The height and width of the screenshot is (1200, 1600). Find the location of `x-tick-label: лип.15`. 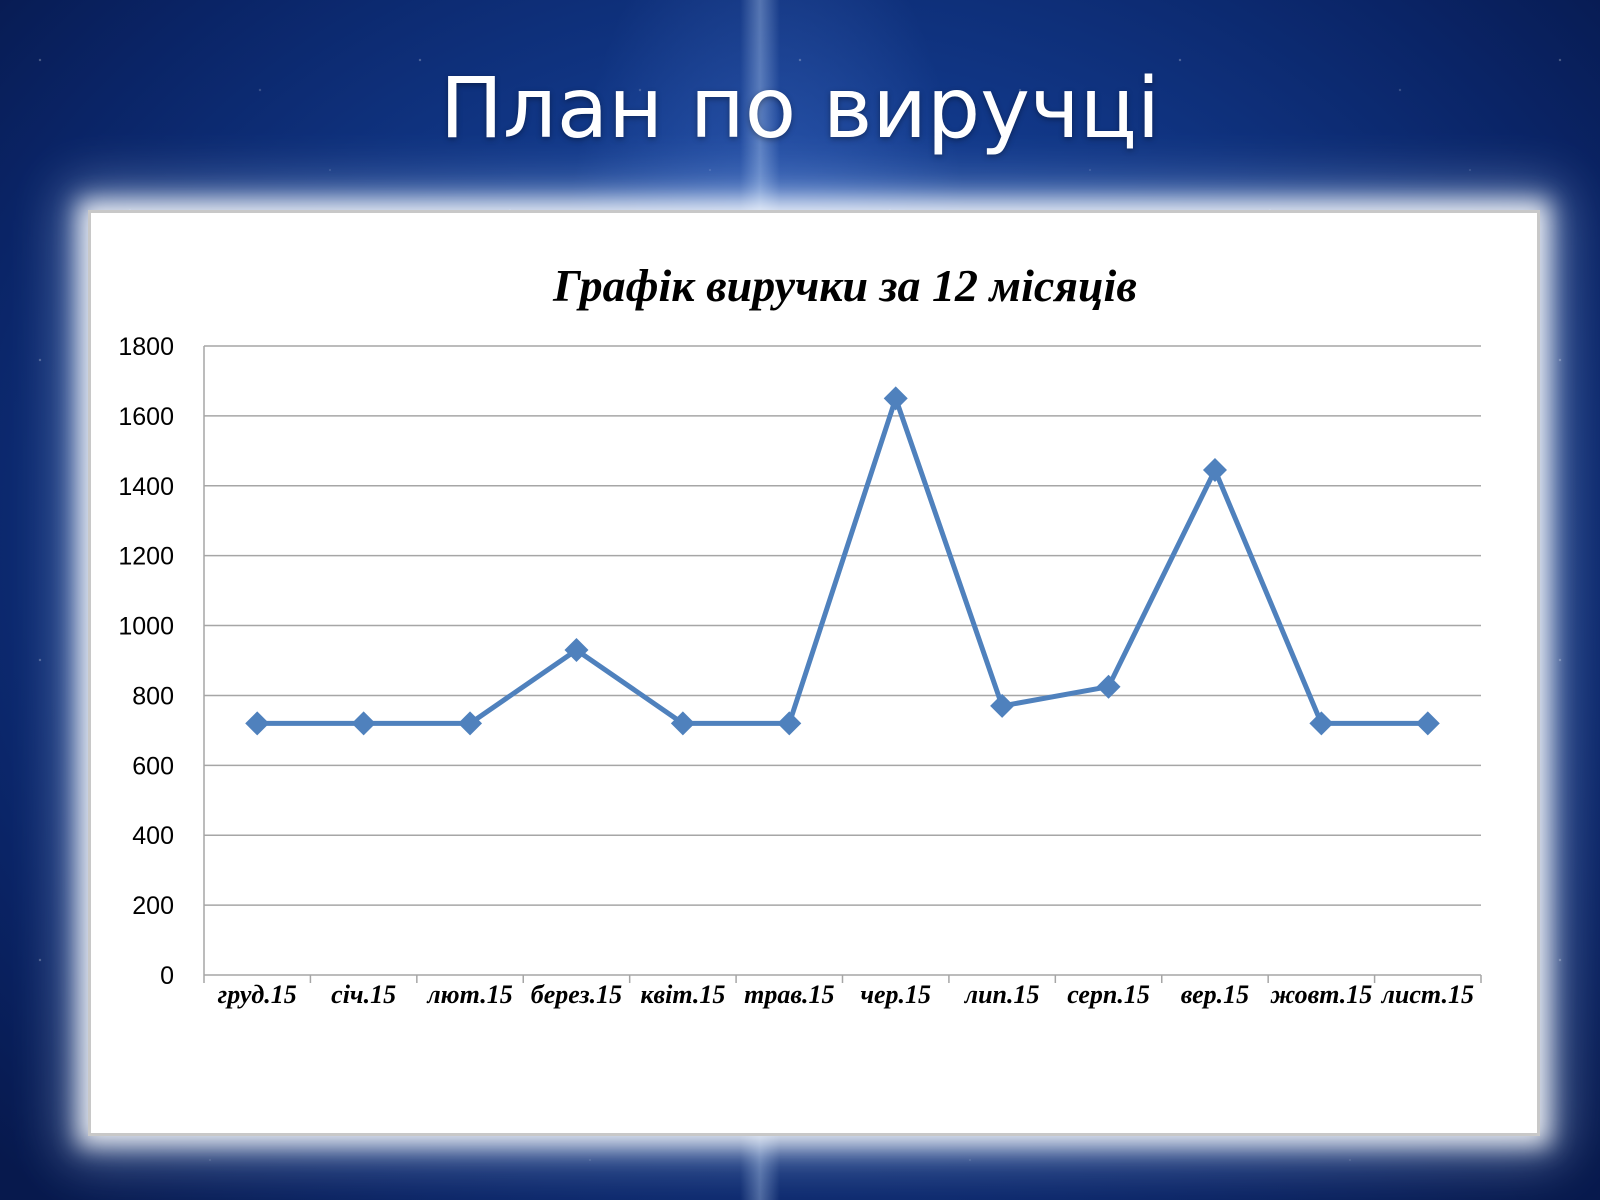

x-tick-label: лип.15 is located at coordinates (1002, 994).